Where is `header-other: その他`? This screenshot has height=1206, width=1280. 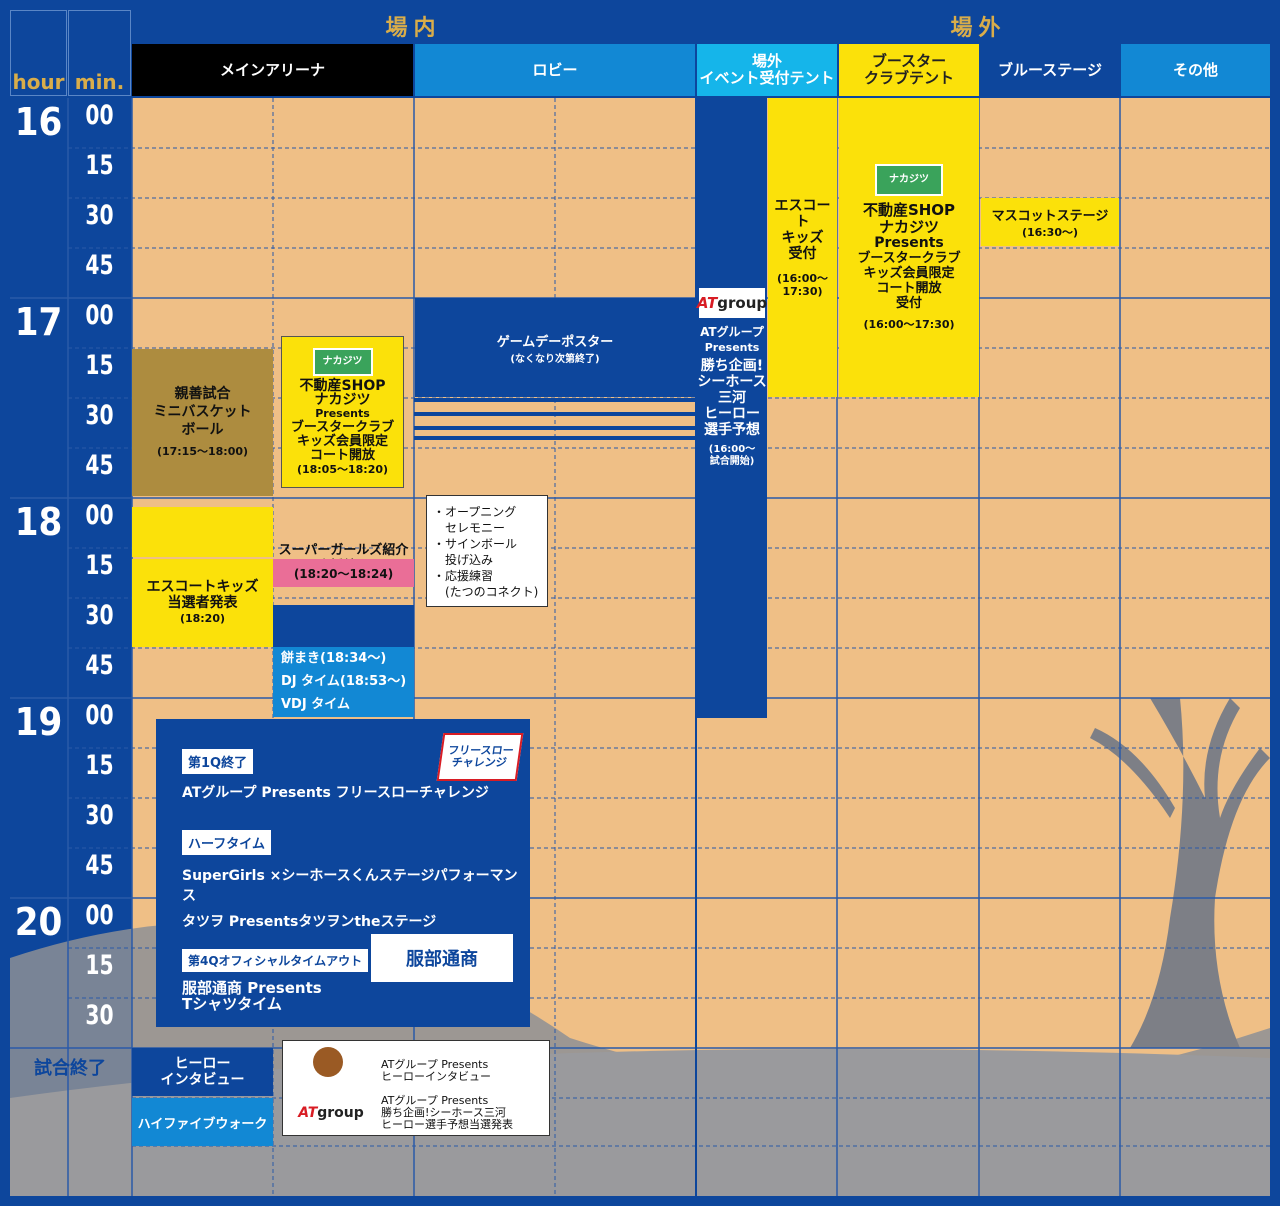 header-other: その他 is located at coordinates (1195, 70).